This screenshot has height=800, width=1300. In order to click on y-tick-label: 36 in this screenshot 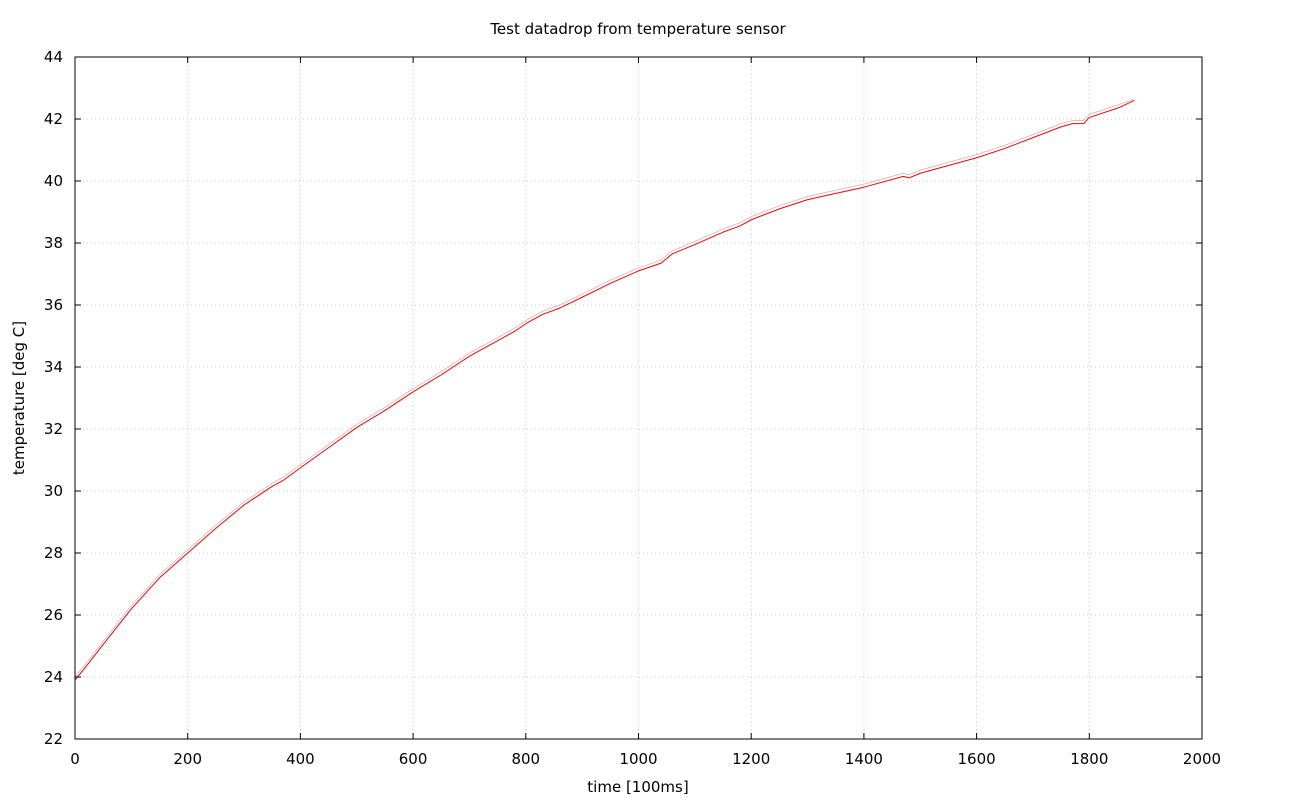, I will do `click(53, 305)`.